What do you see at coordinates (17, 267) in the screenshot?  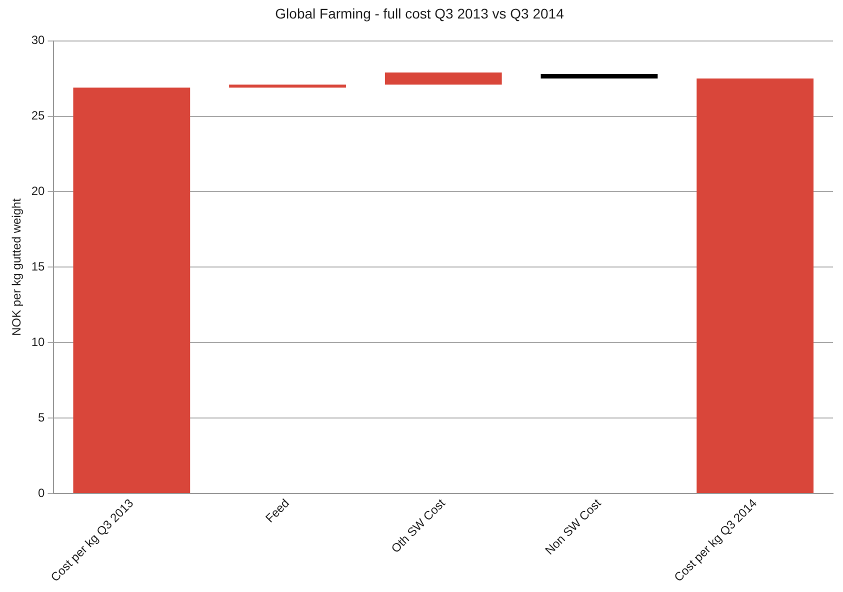 I see `y-axis-title: NOK per kg gutted weight` at bounding box center [17, 267].